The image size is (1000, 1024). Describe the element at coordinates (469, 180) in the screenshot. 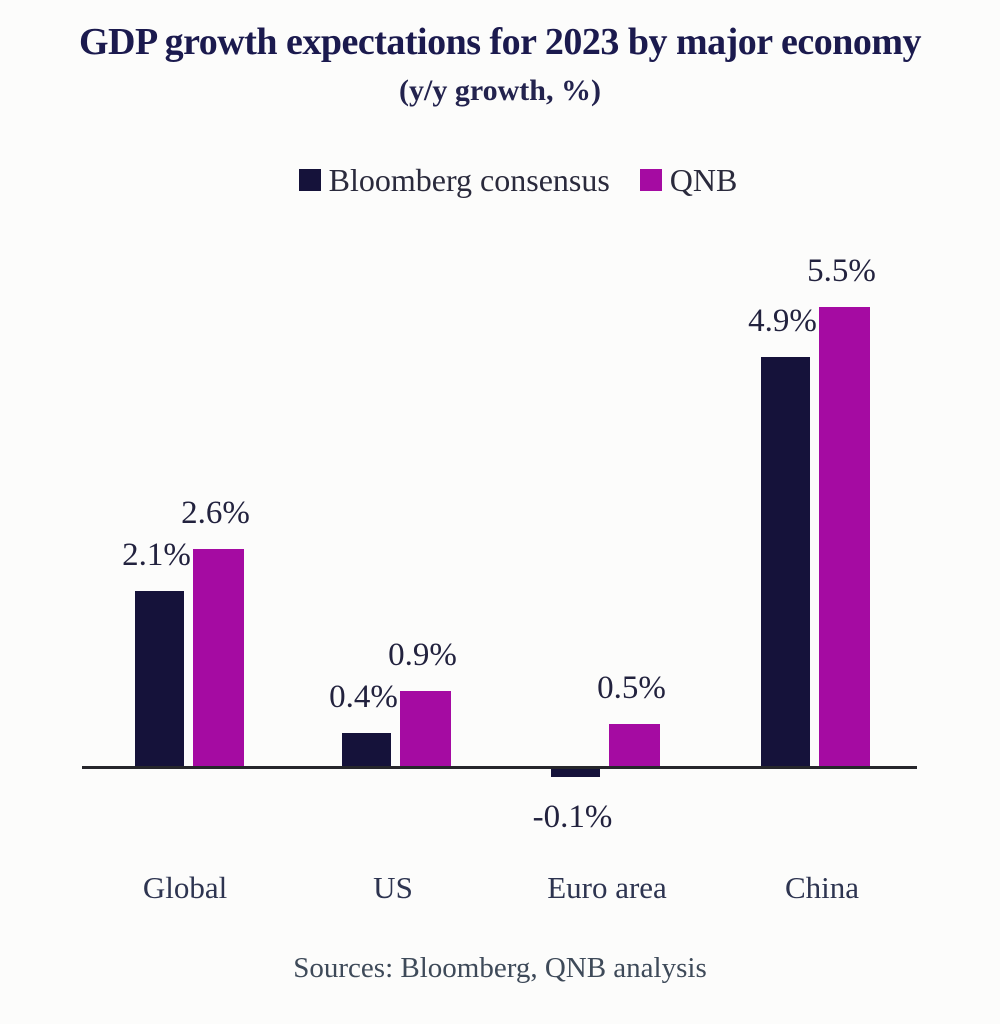

I see `legend-label-bloomberg: Bloomberg consensus` at that location.